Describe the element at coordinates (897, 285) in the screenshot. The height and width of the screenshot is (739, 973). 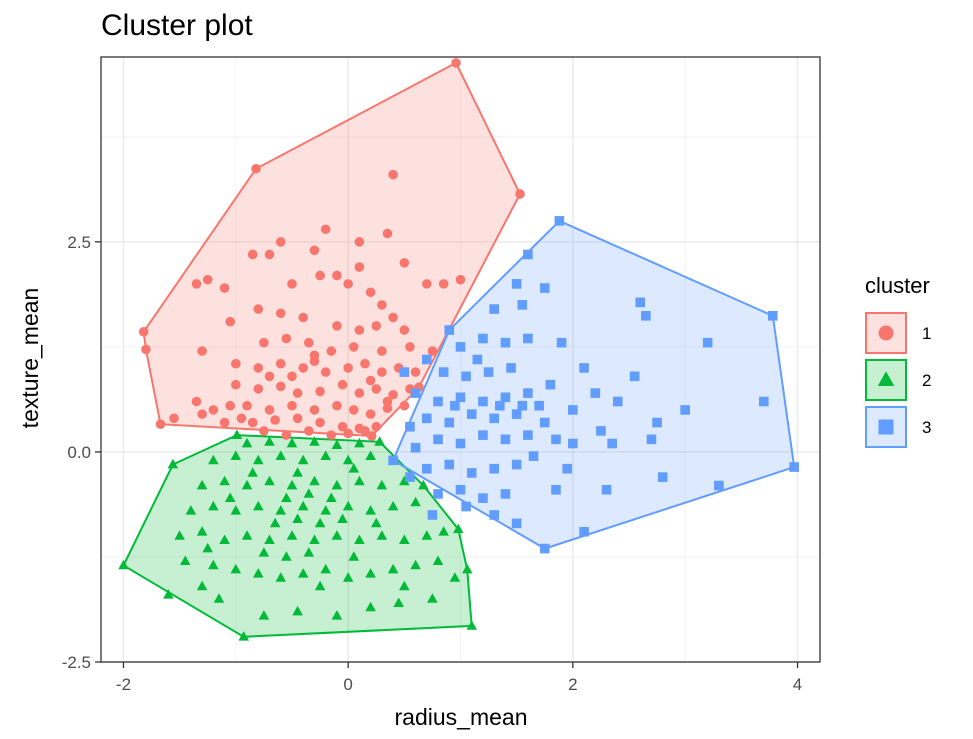
I see `legend-title: cluster` at that location.